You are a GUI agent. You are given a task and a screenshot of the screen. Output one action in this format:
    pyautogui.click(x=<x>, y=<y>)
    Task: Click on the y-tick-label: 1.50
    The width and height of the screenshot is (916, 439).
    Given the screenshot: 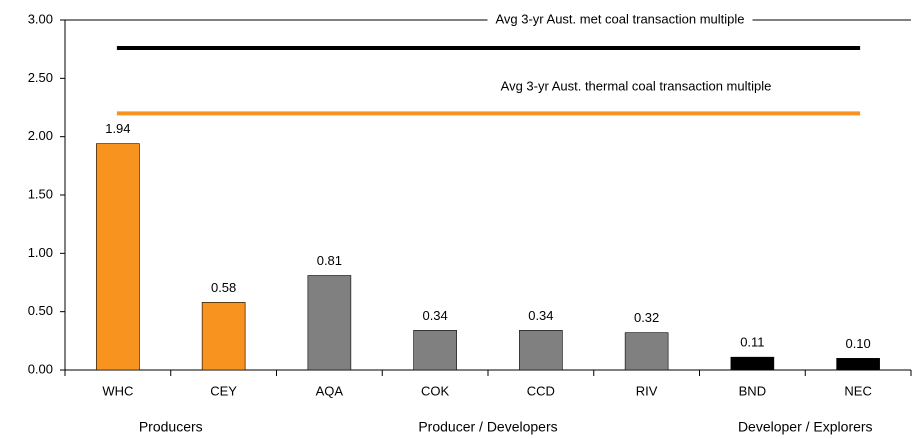 What is the action you would take?
    pyautogui.click(x=40, y=193)
    